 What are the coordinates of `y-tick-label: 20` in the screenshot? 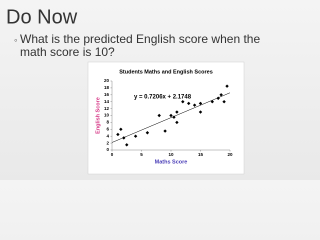 It's located at (107, 80).